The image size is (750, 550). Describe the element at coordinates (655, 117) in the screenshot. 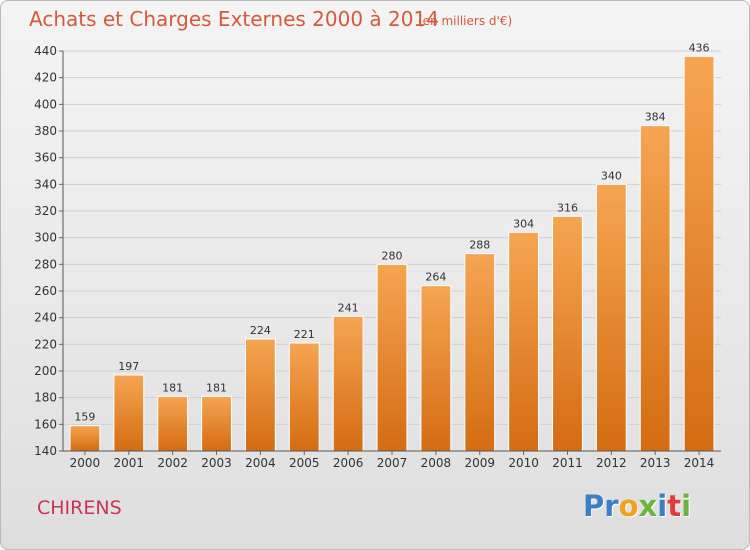

I see `bar-value-label: 384` at that location.